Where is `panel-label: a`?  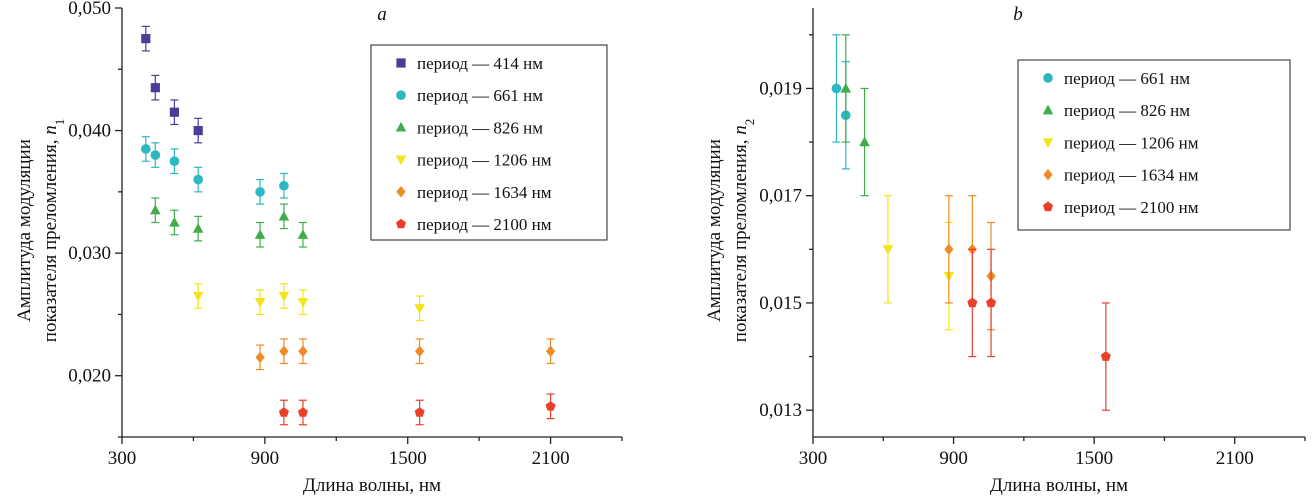
panel-label: a is located at coordinates (382, 14).